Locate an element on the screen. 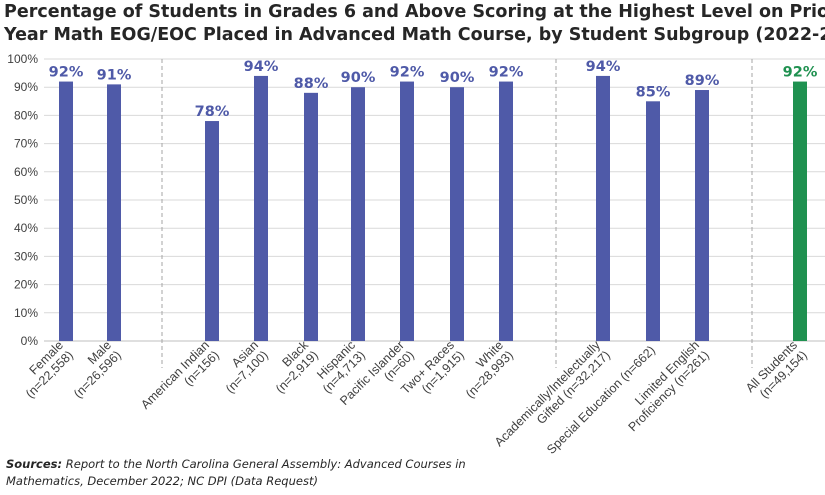  y-tick-label: 70% is located at coordinates (26, 144).